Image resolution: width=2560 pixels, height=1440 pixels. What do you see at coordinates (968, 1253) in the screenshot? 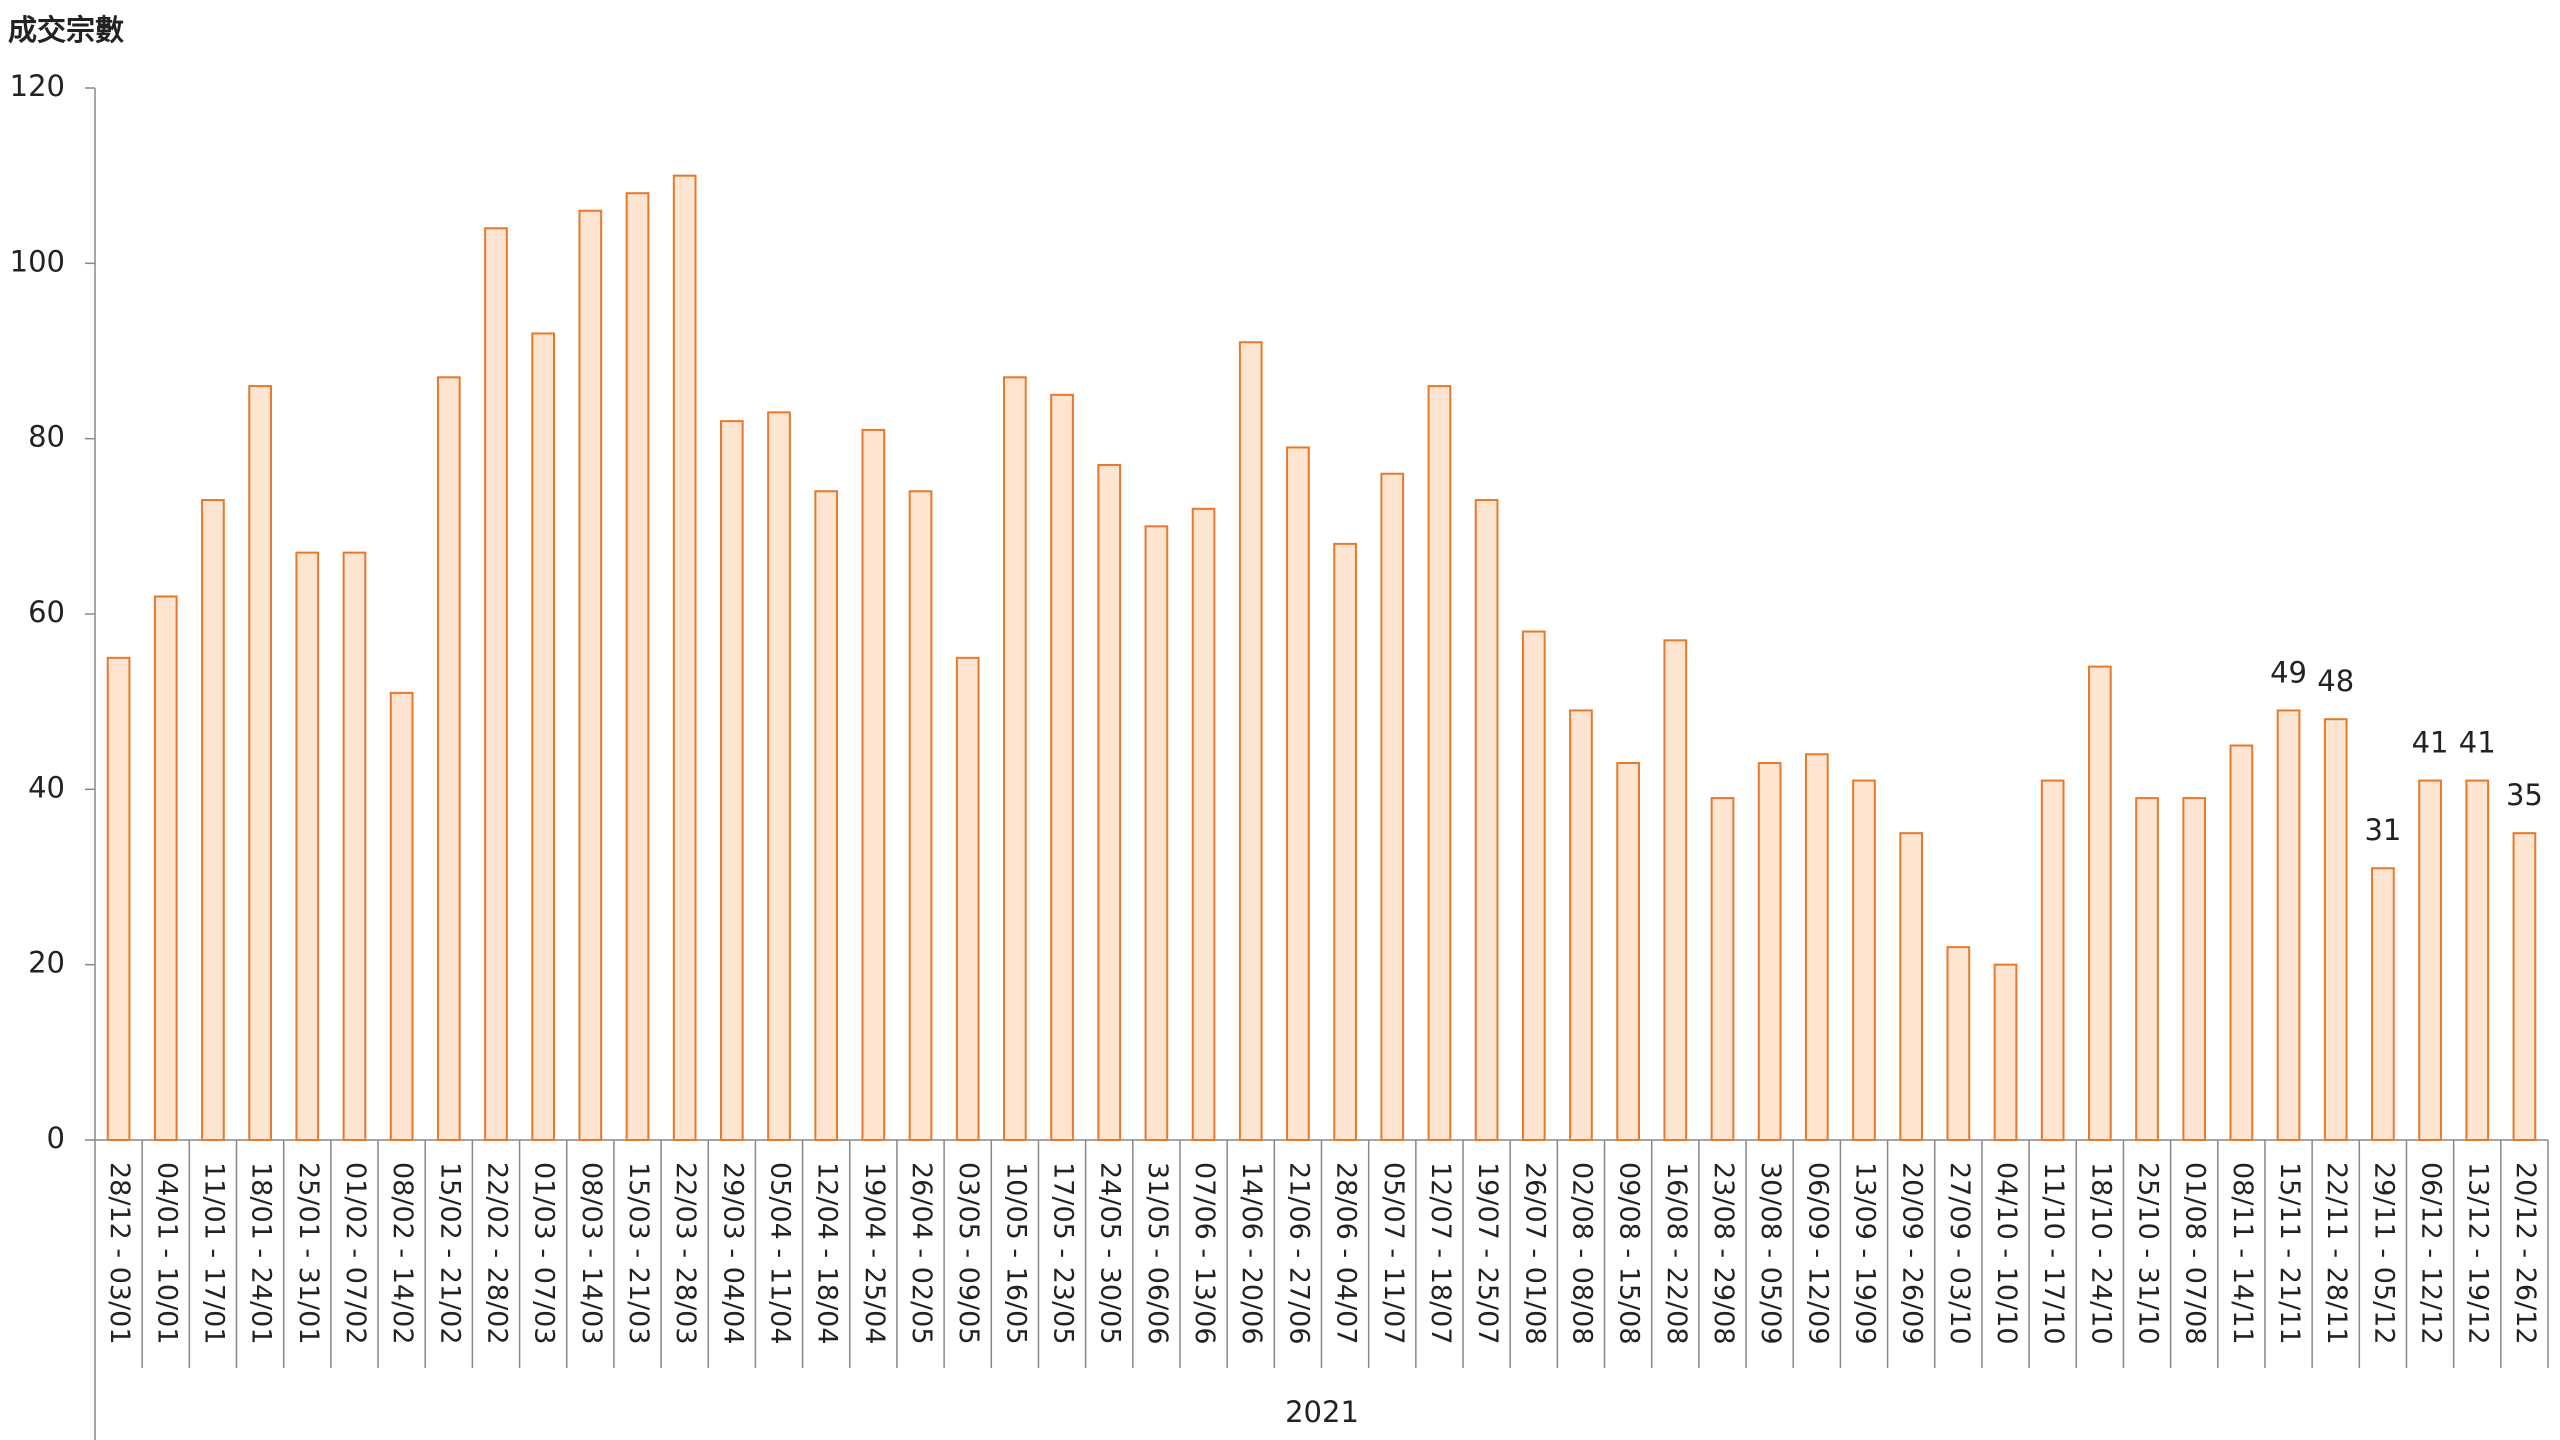
I see `x-tick-label: 03/05 - 09/05` at bounding box center [968, 1253].